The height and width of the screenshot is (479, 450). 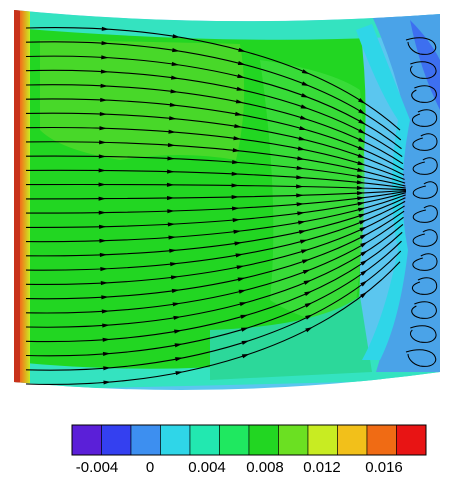 What do you see at coordinates (227, 25) in the screenshot?
I see `contour-teal-top` at bounding box center [227, 25].